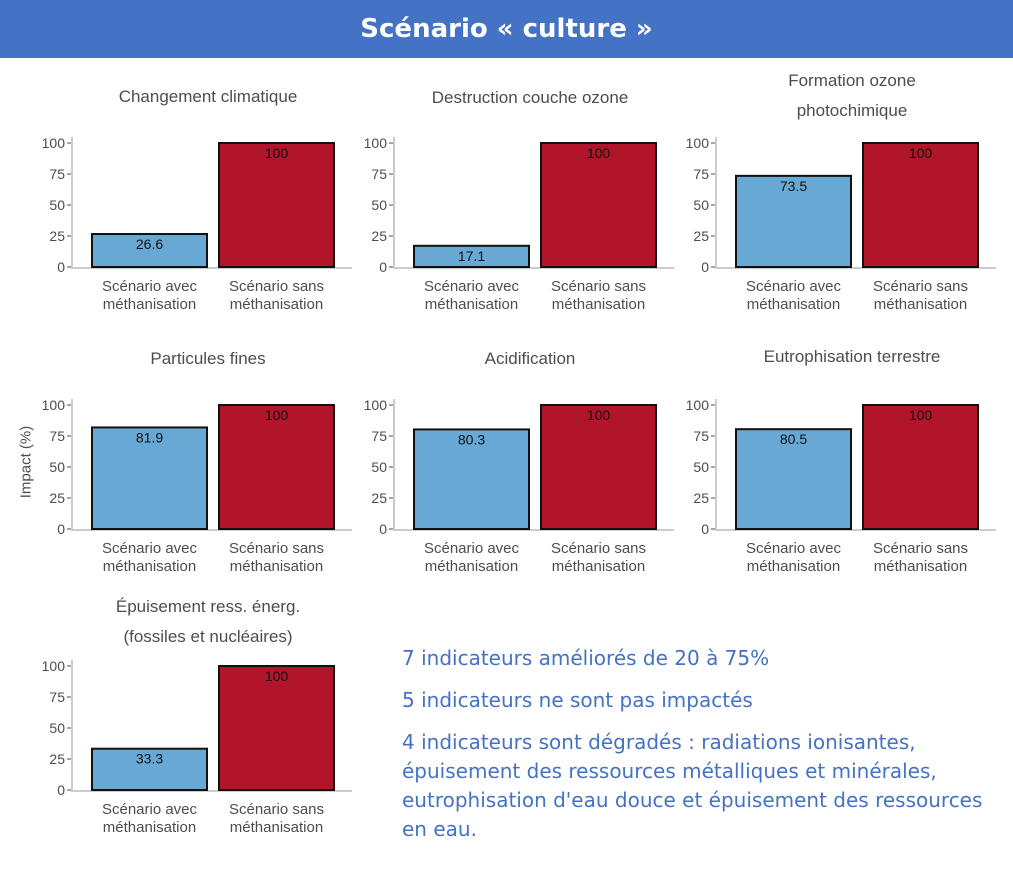 The width and height of the screenshot is (1013, 885). What do you see at coordinates (207, 636) in the screenshot?
I see `chart-title: (fossiles et nucléaires)` at bounding box center [207, 636].